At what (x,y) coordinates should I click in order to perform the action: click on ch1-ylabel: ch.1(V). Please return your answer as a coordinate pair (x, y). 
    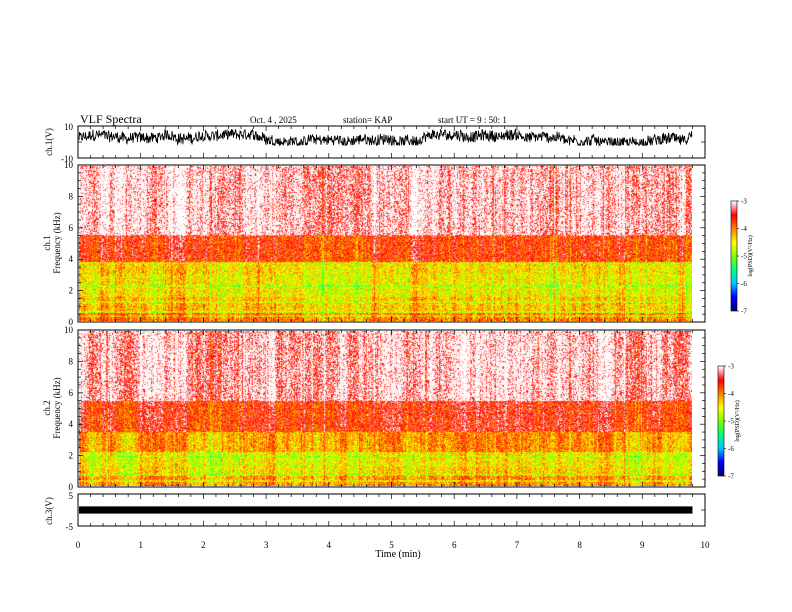
    Looking at the image, I should click on (49, 142).